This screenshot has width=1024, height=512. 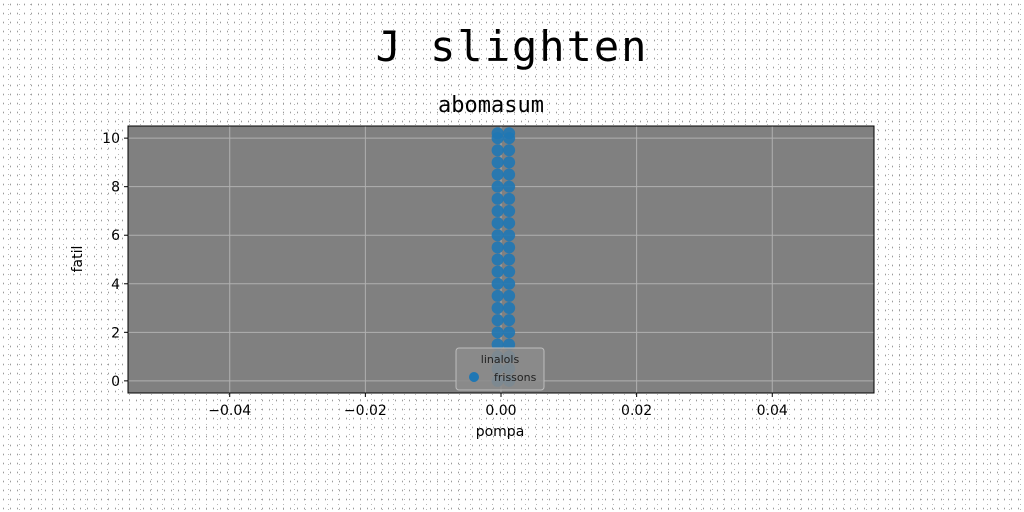 What do you see at coordinates (636, 411) in the screenshot?
I see `x-tick-label: 0.02` at bounding box center [636, 411].